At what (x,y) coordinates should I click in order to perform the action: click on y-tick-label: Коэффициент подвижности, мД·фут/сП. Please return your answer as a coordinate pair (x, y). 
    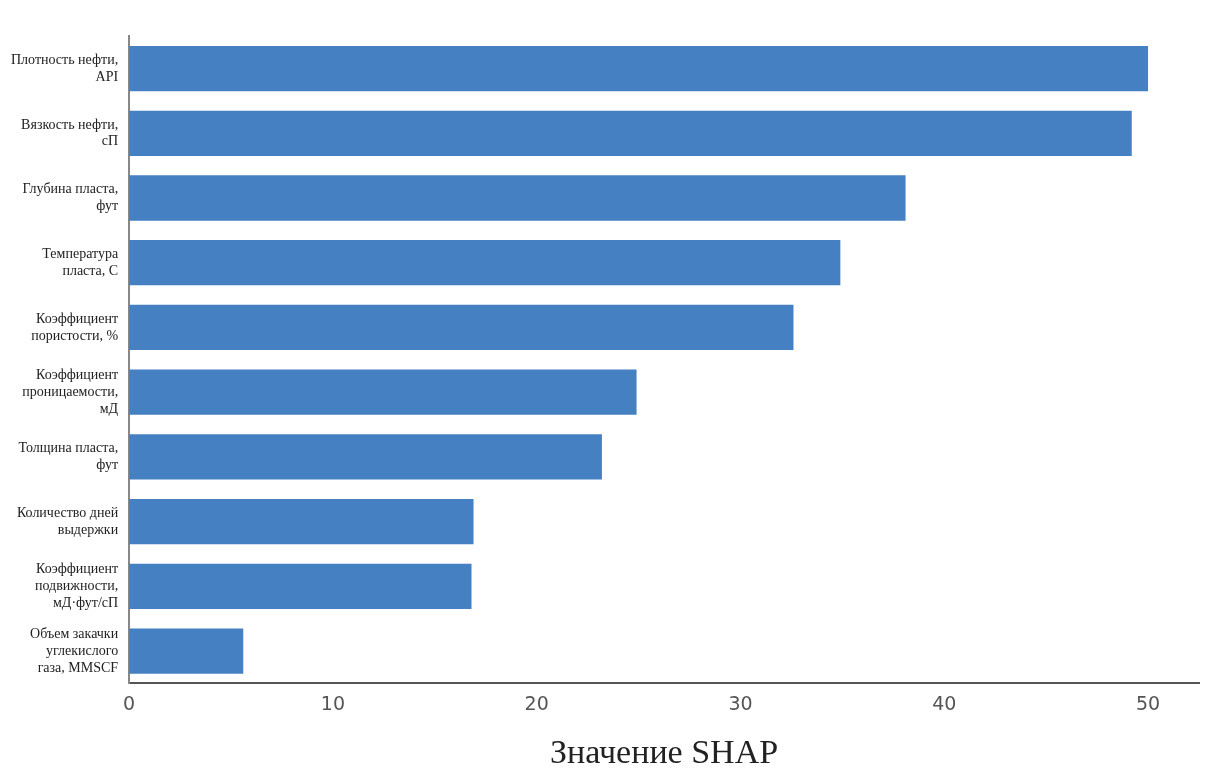
    Looking at the image, I should click on (76, 585).